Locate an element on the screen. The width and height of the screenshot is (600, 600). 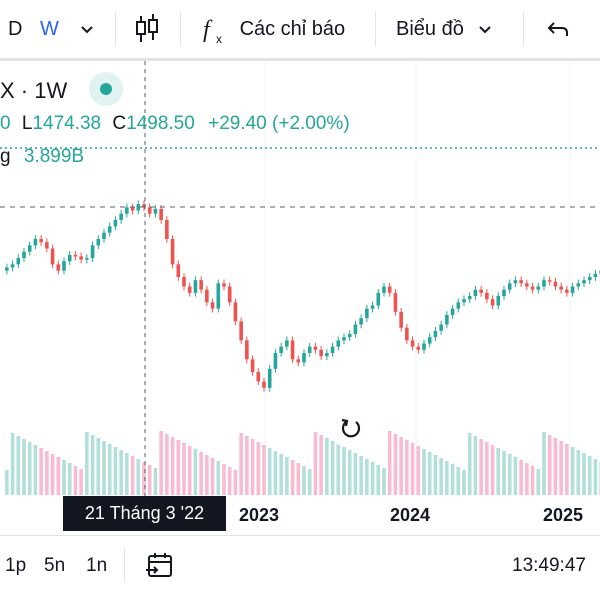
chart-toolbar: D W f x Các chỉ báo Biểu đồ is located at coordinates (300, 29).